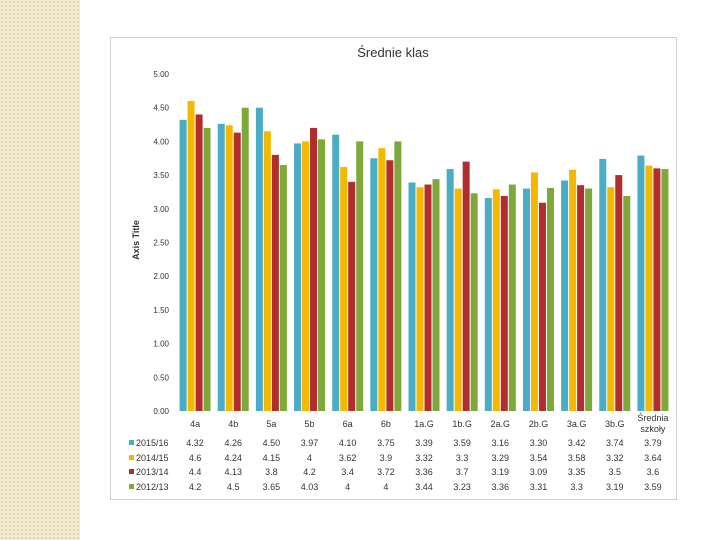 The image size is (720, 540). What do you see at coordinates (161, 276) in the screenshot?
I see `y-tick-label: 2.00` at bounding box center [161, 276].